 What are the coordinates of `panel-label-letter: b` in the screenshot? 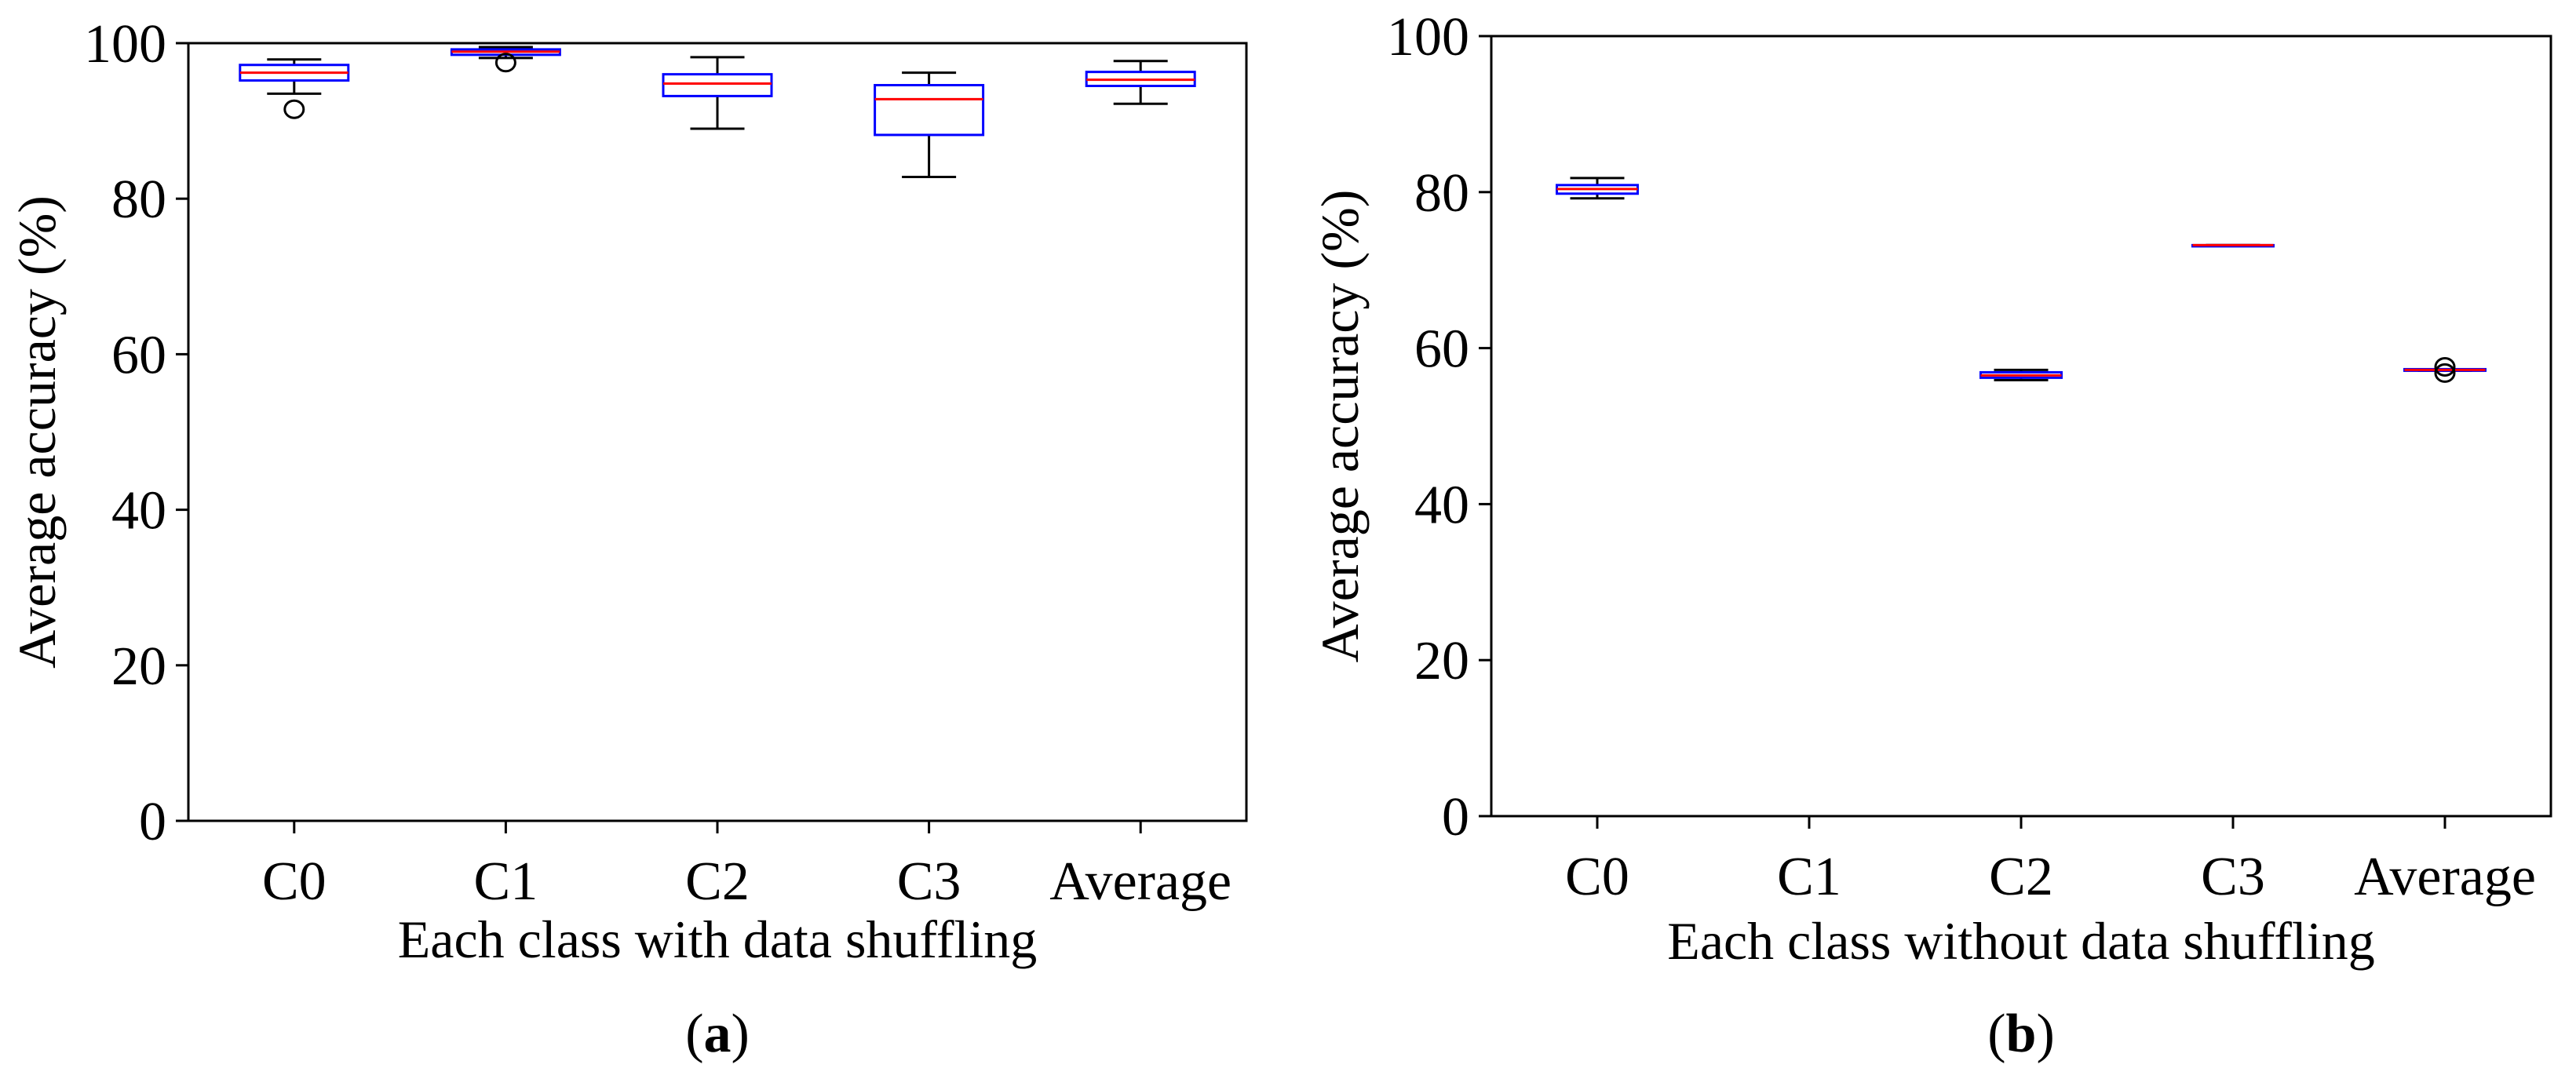 It's located at (2021, 1034).